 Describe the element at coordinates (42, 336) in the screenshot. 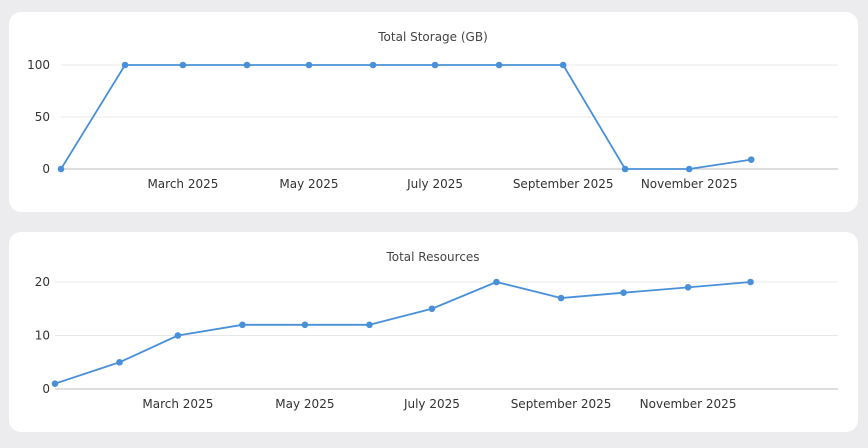

I see `y-tick-label: 10` at that location.